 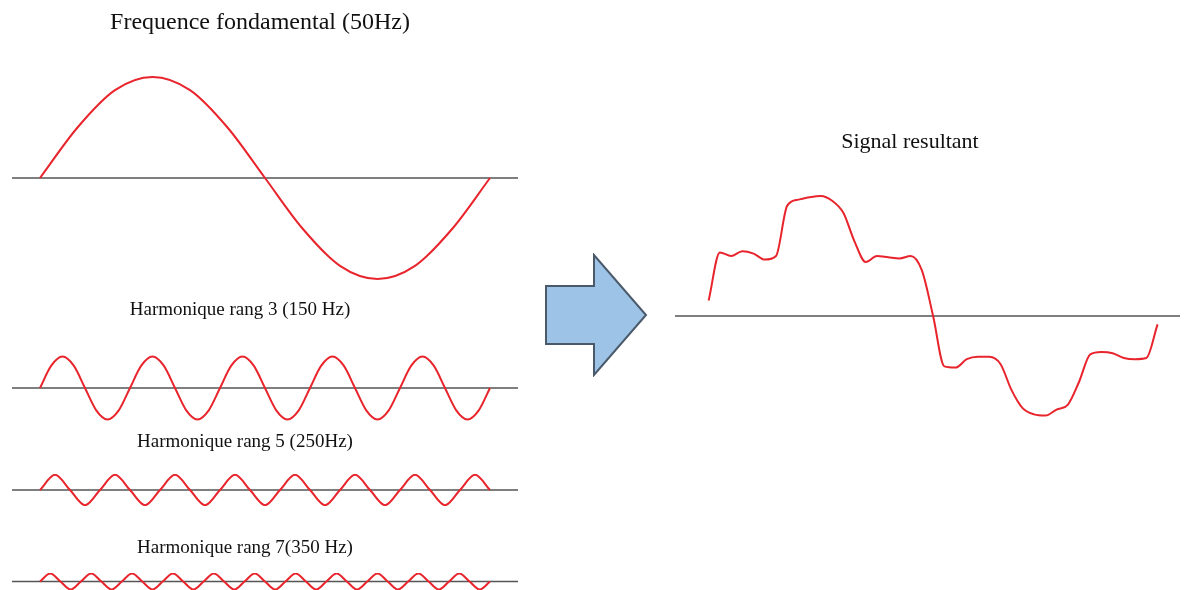 I want to click on chart-title: Signal resultant, so click(x=910, y=141).